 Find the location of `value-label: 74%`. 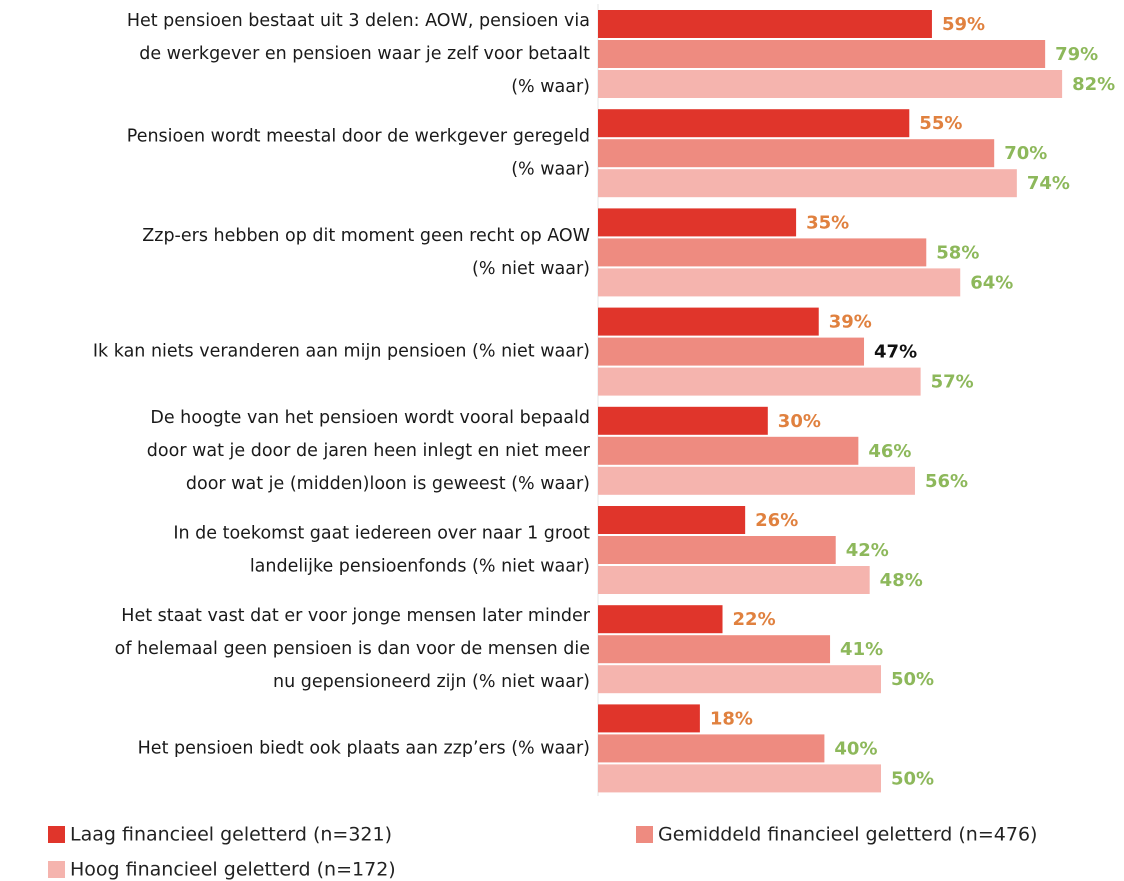

value-label: 74% is located at coordinates (1048, 183).